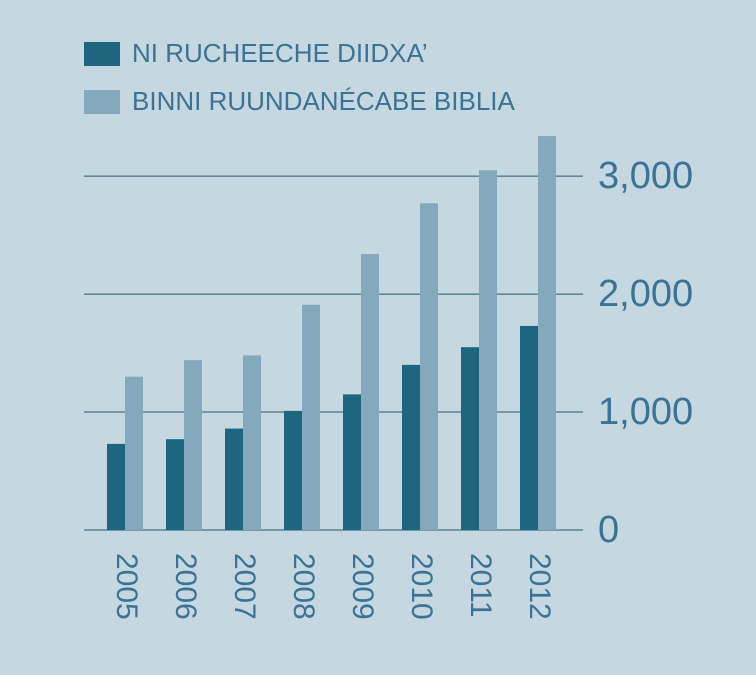 This screenshot has width=756, height=675. Describe the element at coordinates (303, 586) in the screenshot. I see `x-tick-label: 2008` at that location.